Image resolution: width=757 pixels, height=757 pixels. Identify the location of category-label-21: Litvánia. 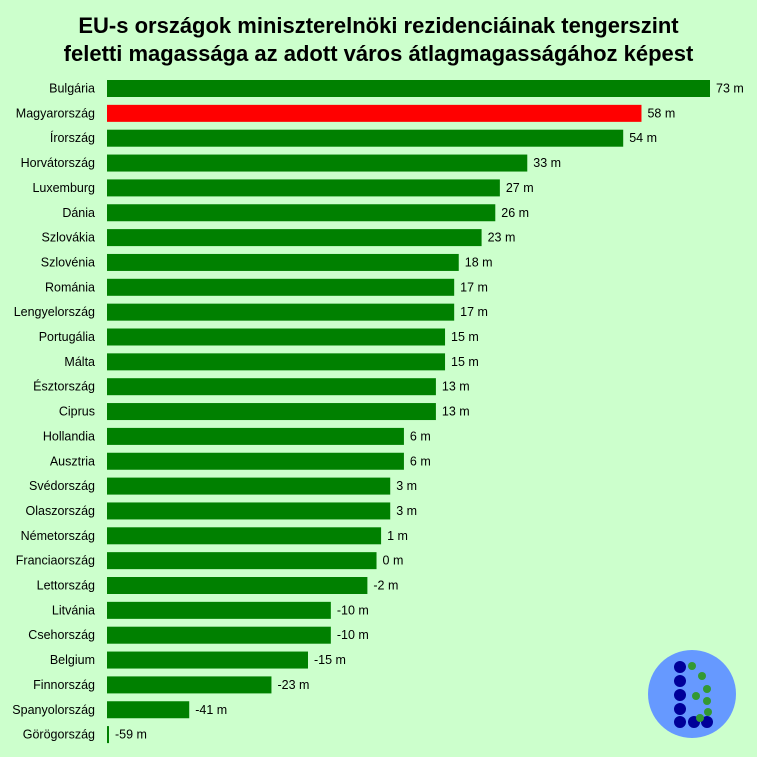
(73, 610).